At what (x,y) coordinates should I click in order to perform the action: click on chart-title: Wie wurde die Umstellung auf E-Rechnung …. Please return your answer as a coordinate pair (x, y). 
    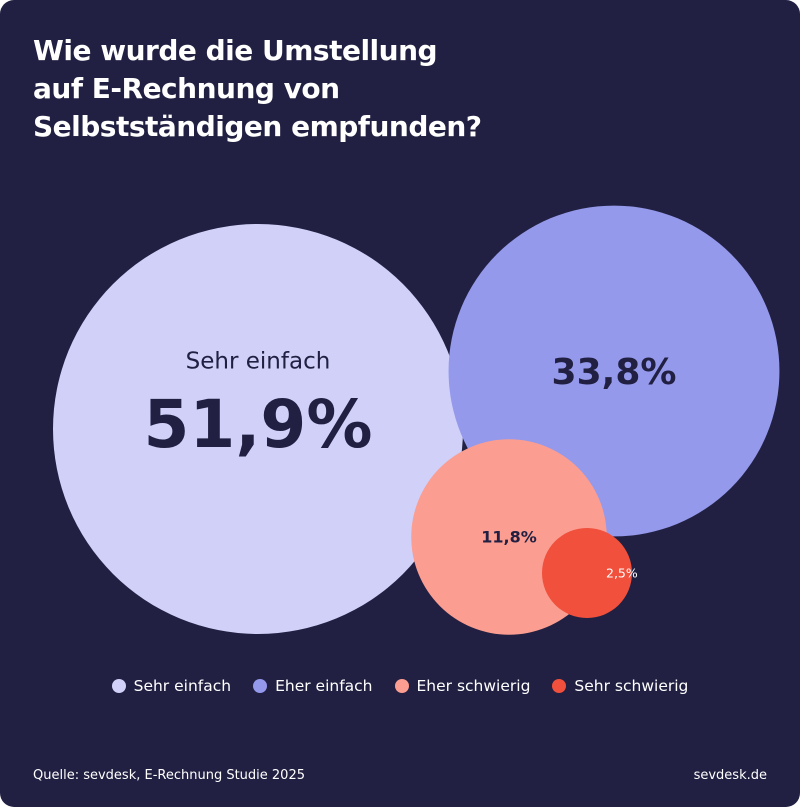
    Looking at the image, I should click on (257, 89).